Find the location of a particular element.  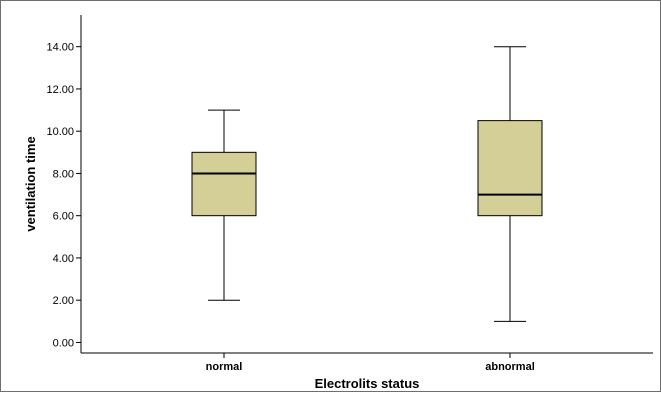

y-tick-label: 8.00 is located at coordinates (63, 174).